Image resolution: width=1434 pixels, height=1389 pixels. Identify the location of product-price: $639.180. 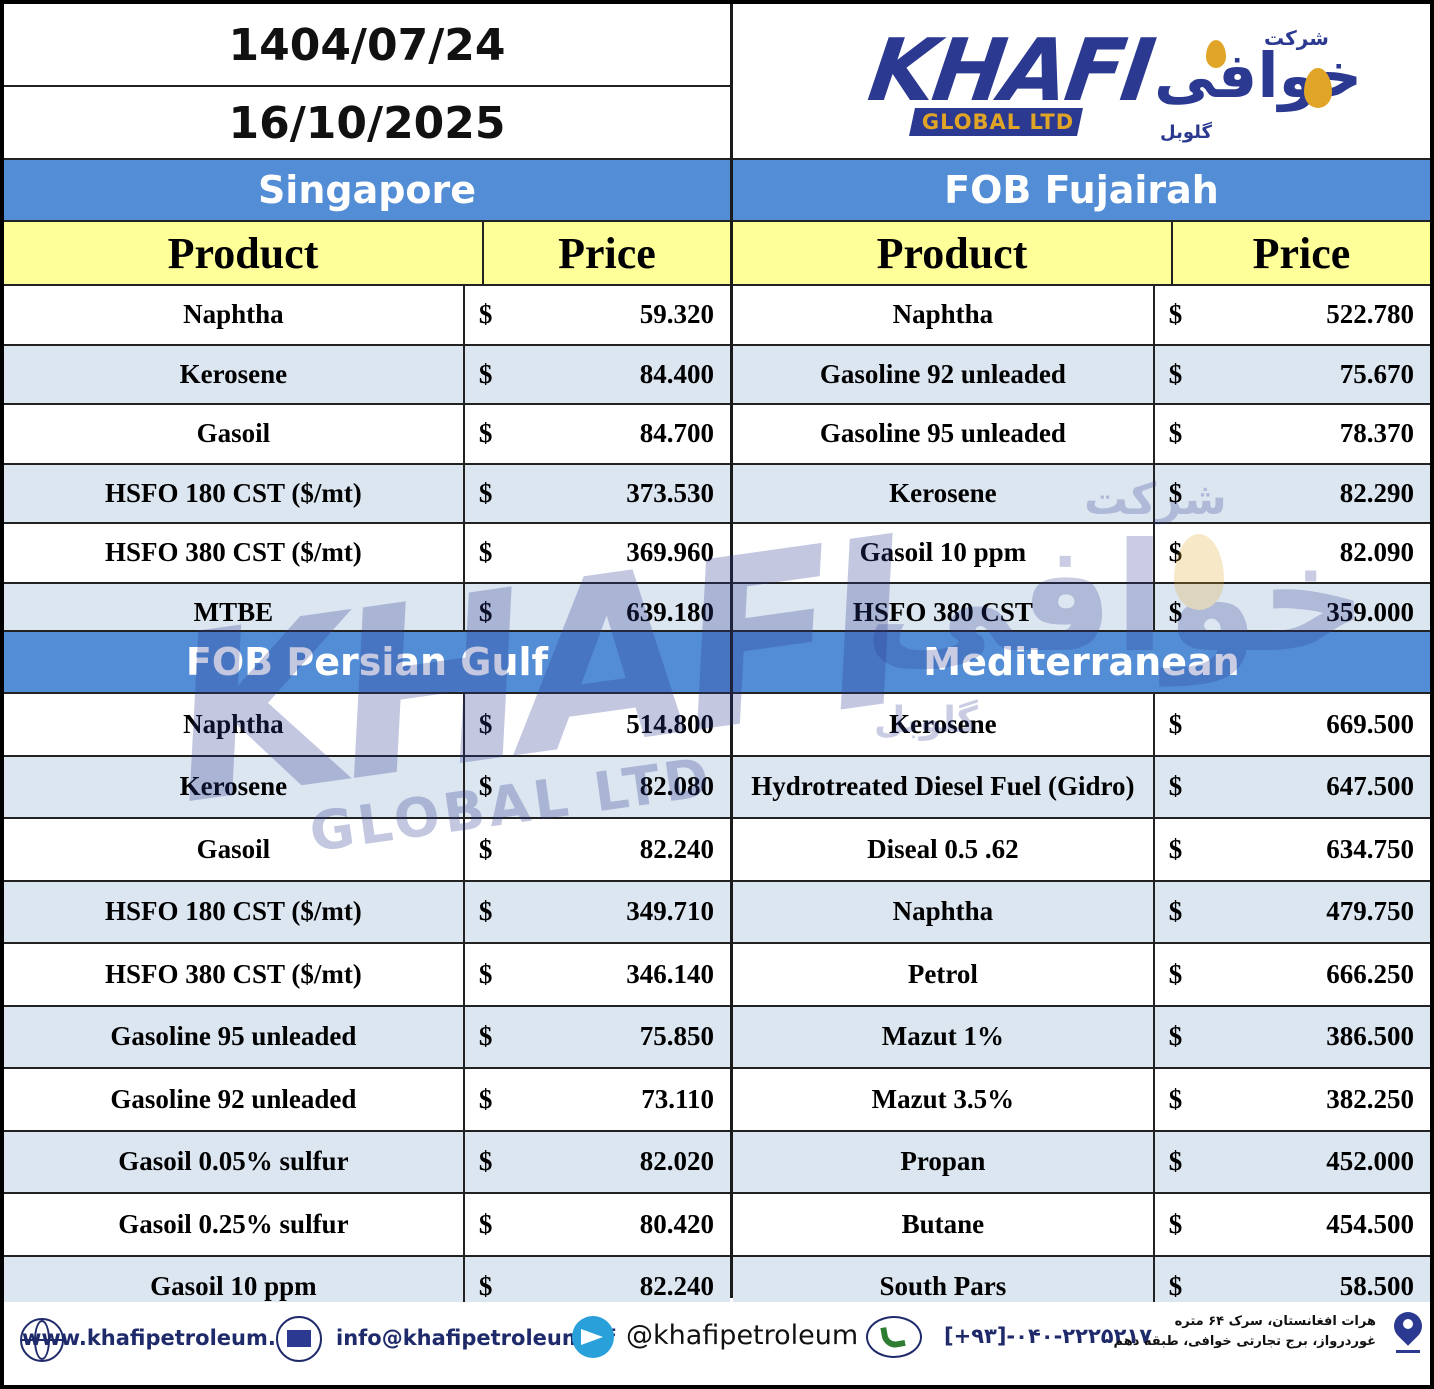
(597, 613).